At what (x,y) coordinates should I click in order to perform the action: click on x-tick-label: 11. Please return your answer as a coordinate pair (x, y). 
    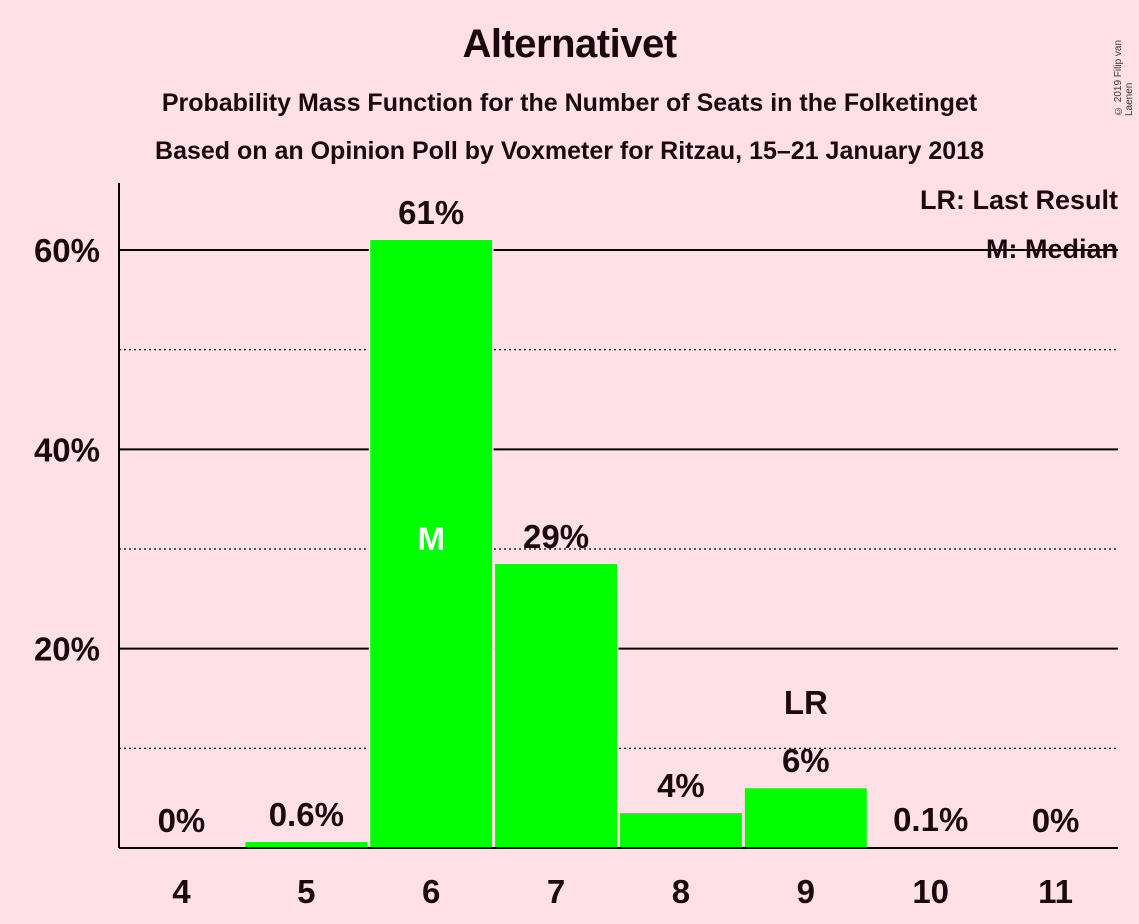
    Looking at the image, I should click on (1055, 891).